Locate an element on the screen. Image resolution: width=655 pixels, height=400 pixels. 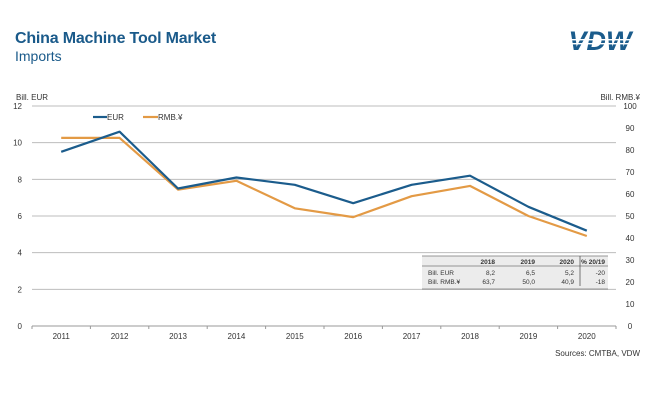
left-tick-label: 8 is located at coordinates (20, 179).